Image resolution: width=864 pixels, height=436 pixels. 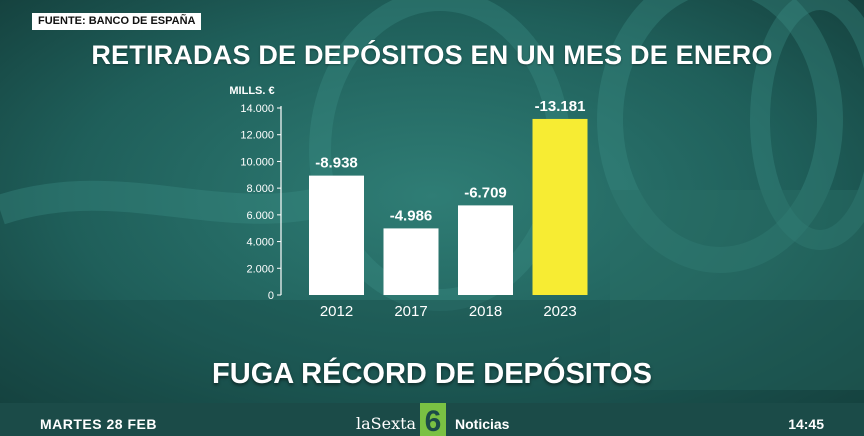 I want to click on value-label: -6.709, so click(x=485, y=192).